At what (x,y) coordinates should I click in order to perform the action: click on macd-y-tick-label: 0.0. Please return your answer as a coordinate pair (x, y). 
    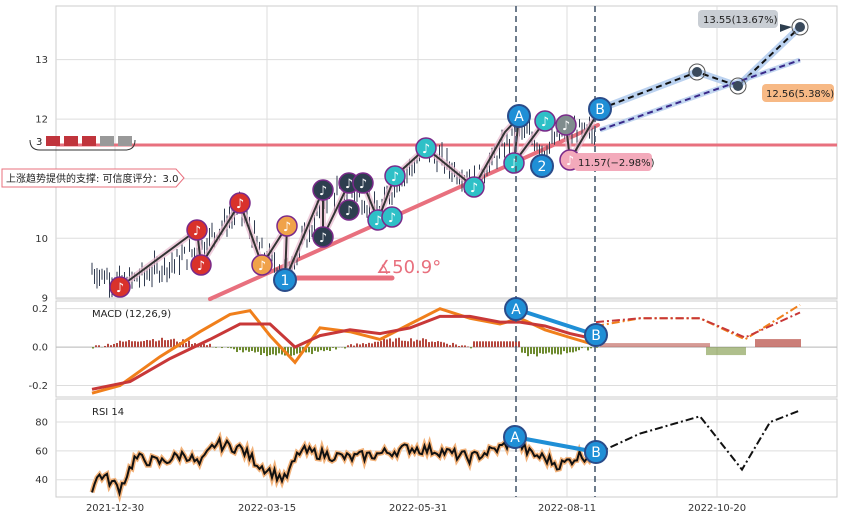
    Looking at the image, I should click on (40, 348).